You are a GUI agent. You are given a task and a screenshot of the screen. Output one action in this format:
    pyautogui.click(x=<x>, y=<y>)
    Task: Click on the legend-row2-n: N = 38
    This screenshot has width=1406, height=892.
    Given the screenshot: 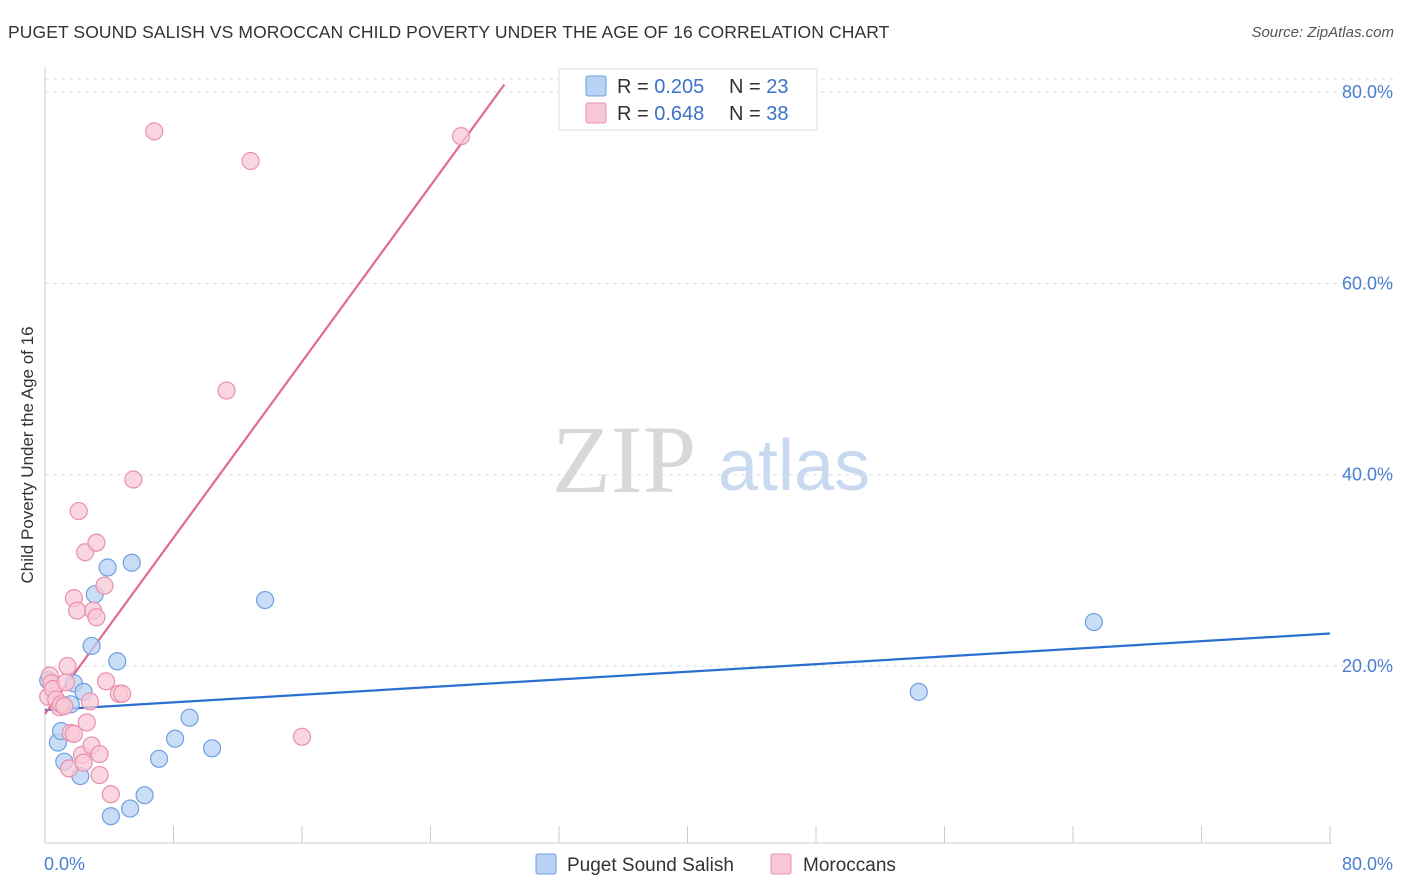 What is the action you would take?
    pyautogui.click(x=759, y=114)
    